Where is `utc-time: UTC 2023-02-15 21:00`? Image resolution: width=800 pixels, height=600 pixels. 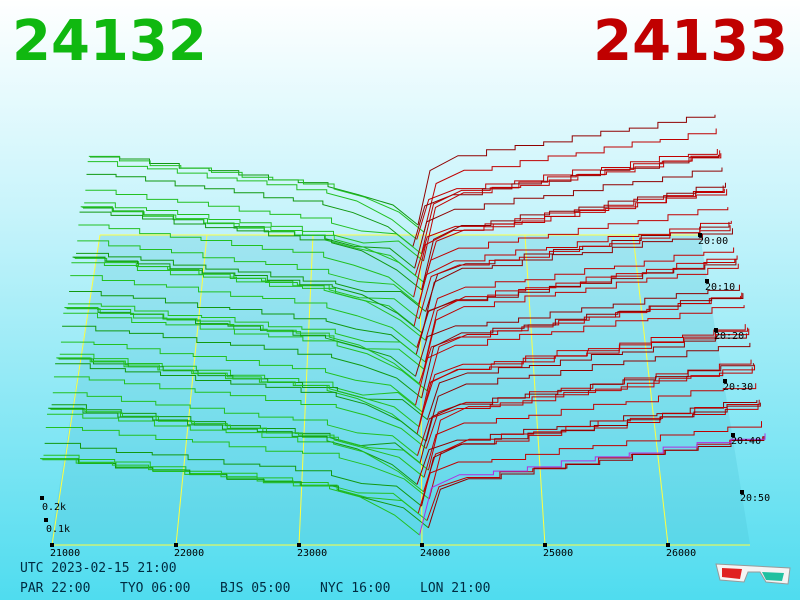
utc-time: UTC 2023-02-15 21:00 is located at coordinates (98, 568).